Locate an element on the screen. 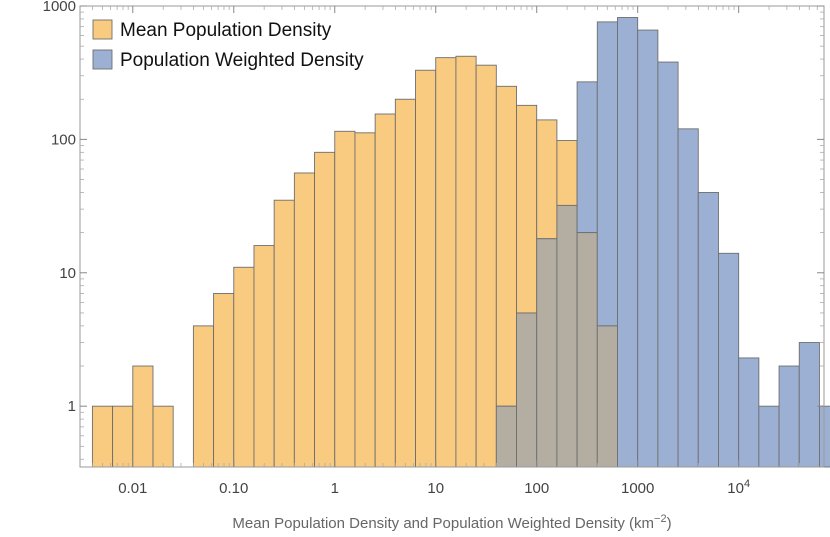 Image resolution: width=830 pixels, height=537 pixels. x-tick-label: 1000 is located at coordinates (637, 488).